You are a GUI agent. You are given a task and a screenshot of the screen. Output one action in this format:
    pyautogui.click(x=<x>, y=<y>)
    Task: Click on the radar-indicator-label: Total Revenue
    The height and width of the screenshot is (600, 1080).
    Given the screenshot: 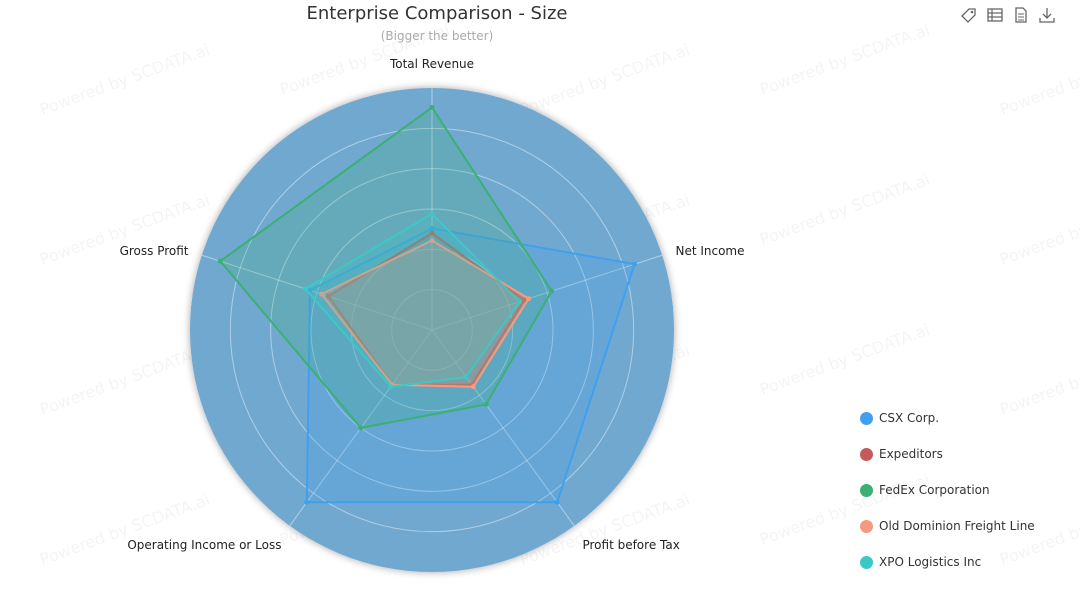 What is the action you would take?
    pyautogui.click(x=431, y=64)
    